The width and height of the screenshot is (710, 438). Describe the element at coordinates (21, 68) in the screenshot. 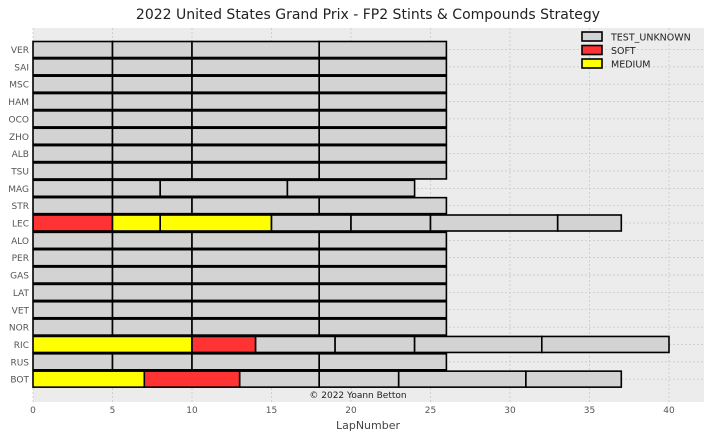

I see `y-tick-label: SAI` at that location.